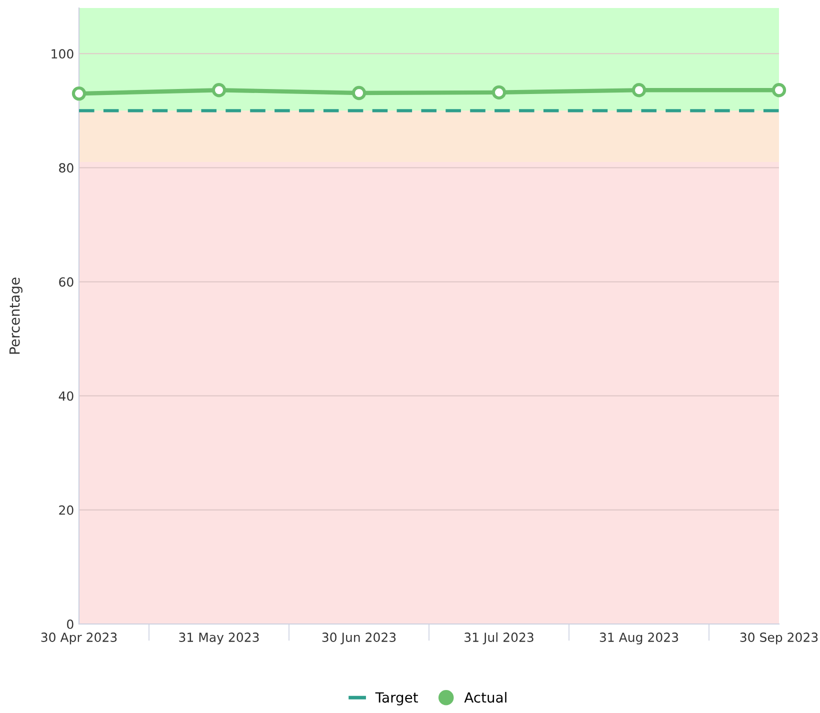 Image resolution: width=820 pixels, height=713 pixels. What do you see at coordinates (66, 168) in the screenshot?
I see `y-tick-label: 80` at bounding box center [66, 168].